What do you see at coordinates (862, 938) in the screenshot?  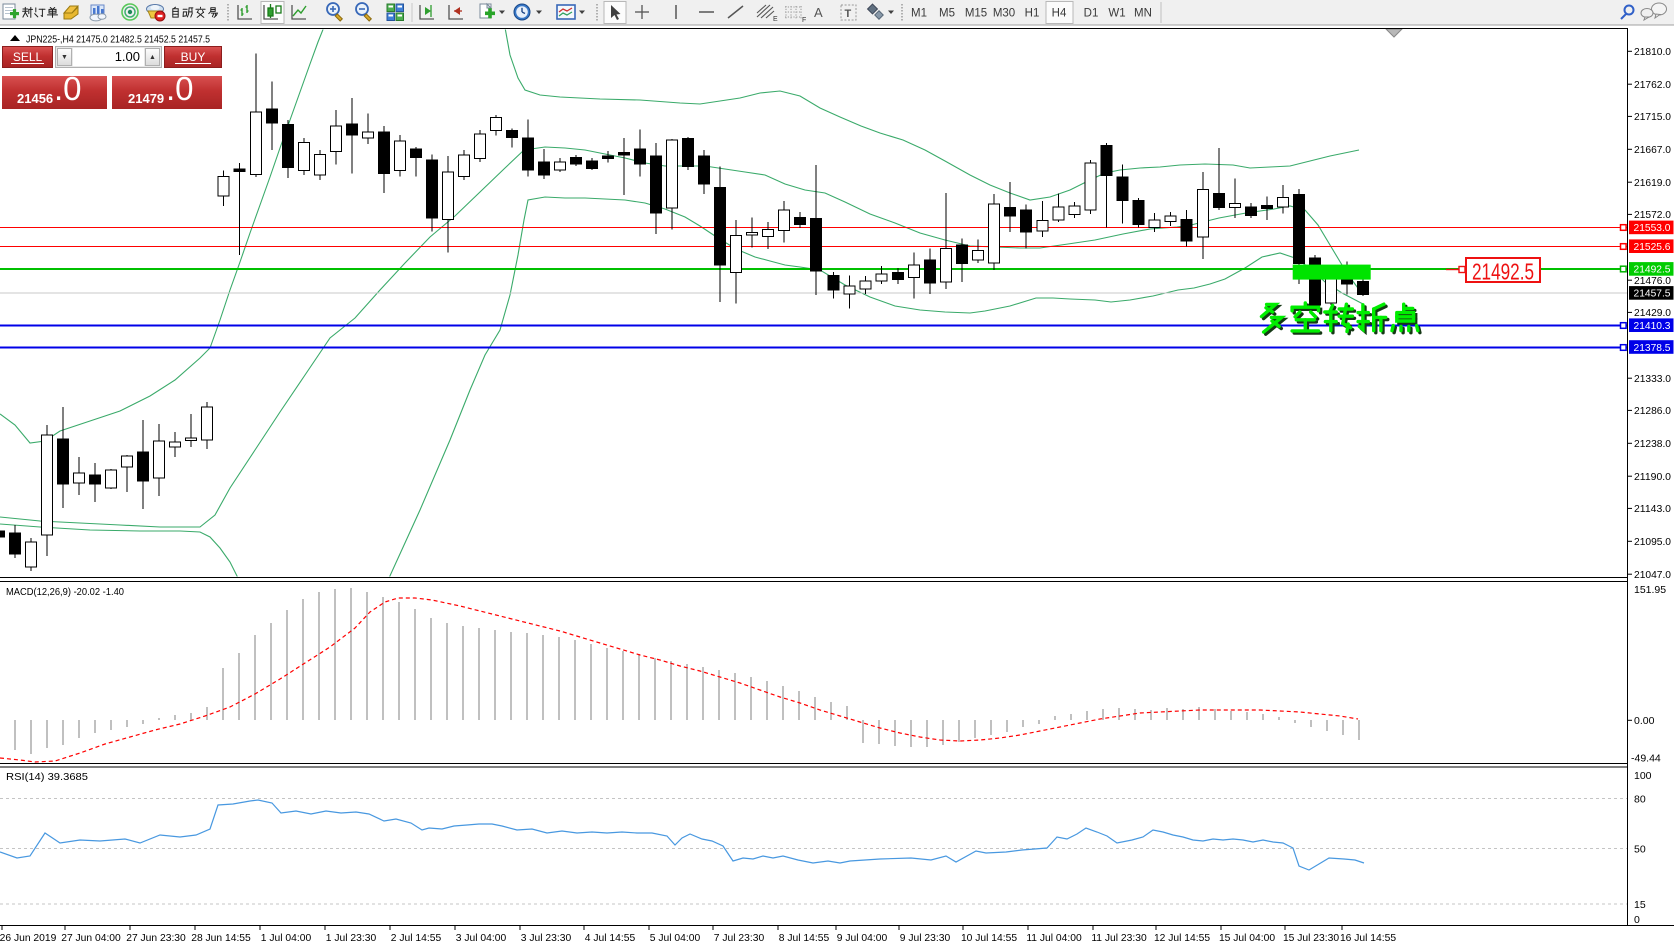 I see `svg-text: 9 Jul 04:00` at bounding box center [862, 938].